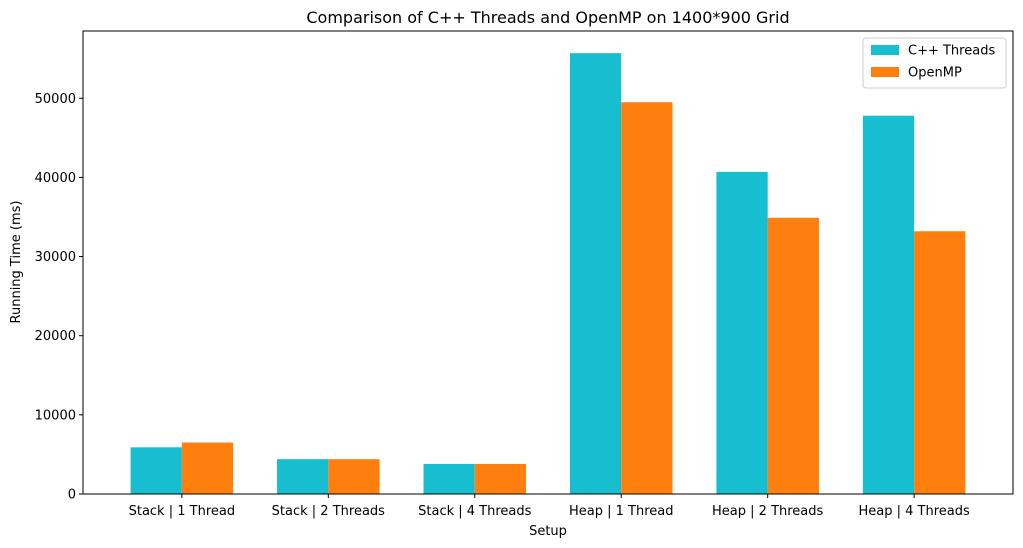 The width and height of the screenshot is (1023, 548). What do you see at coordinates (934, 63) in the screenshot?
I see `legend: C++ Threads OpenMP` at bounding box center [934, 63].